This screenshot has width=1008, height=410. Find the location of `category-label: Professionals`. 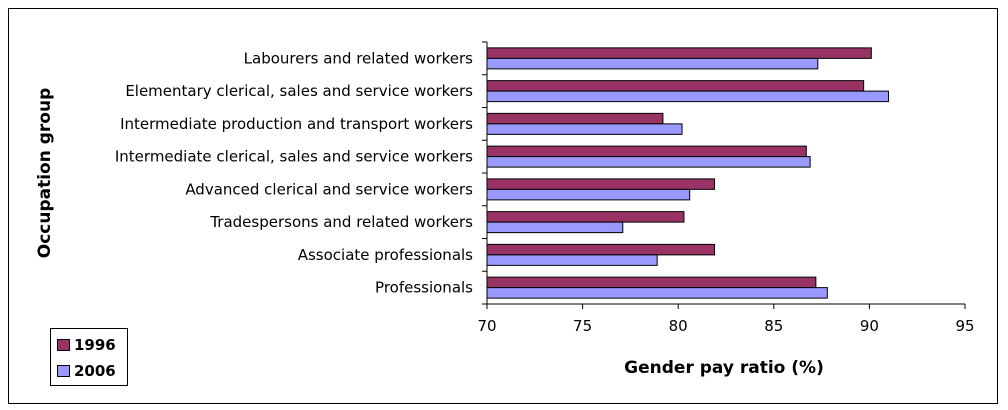

category-label: Professionals is located at coordinates (424, 288).